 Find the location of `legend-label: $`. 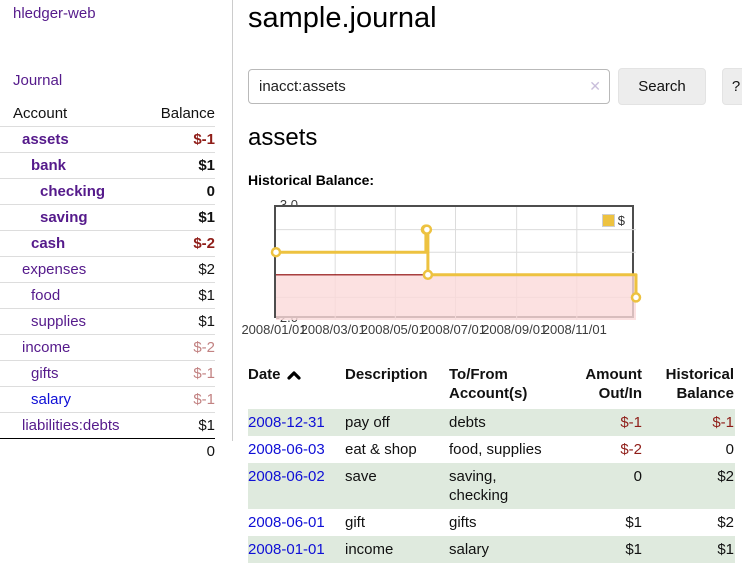

legend-label: $ is located at coordinates (621, 220).